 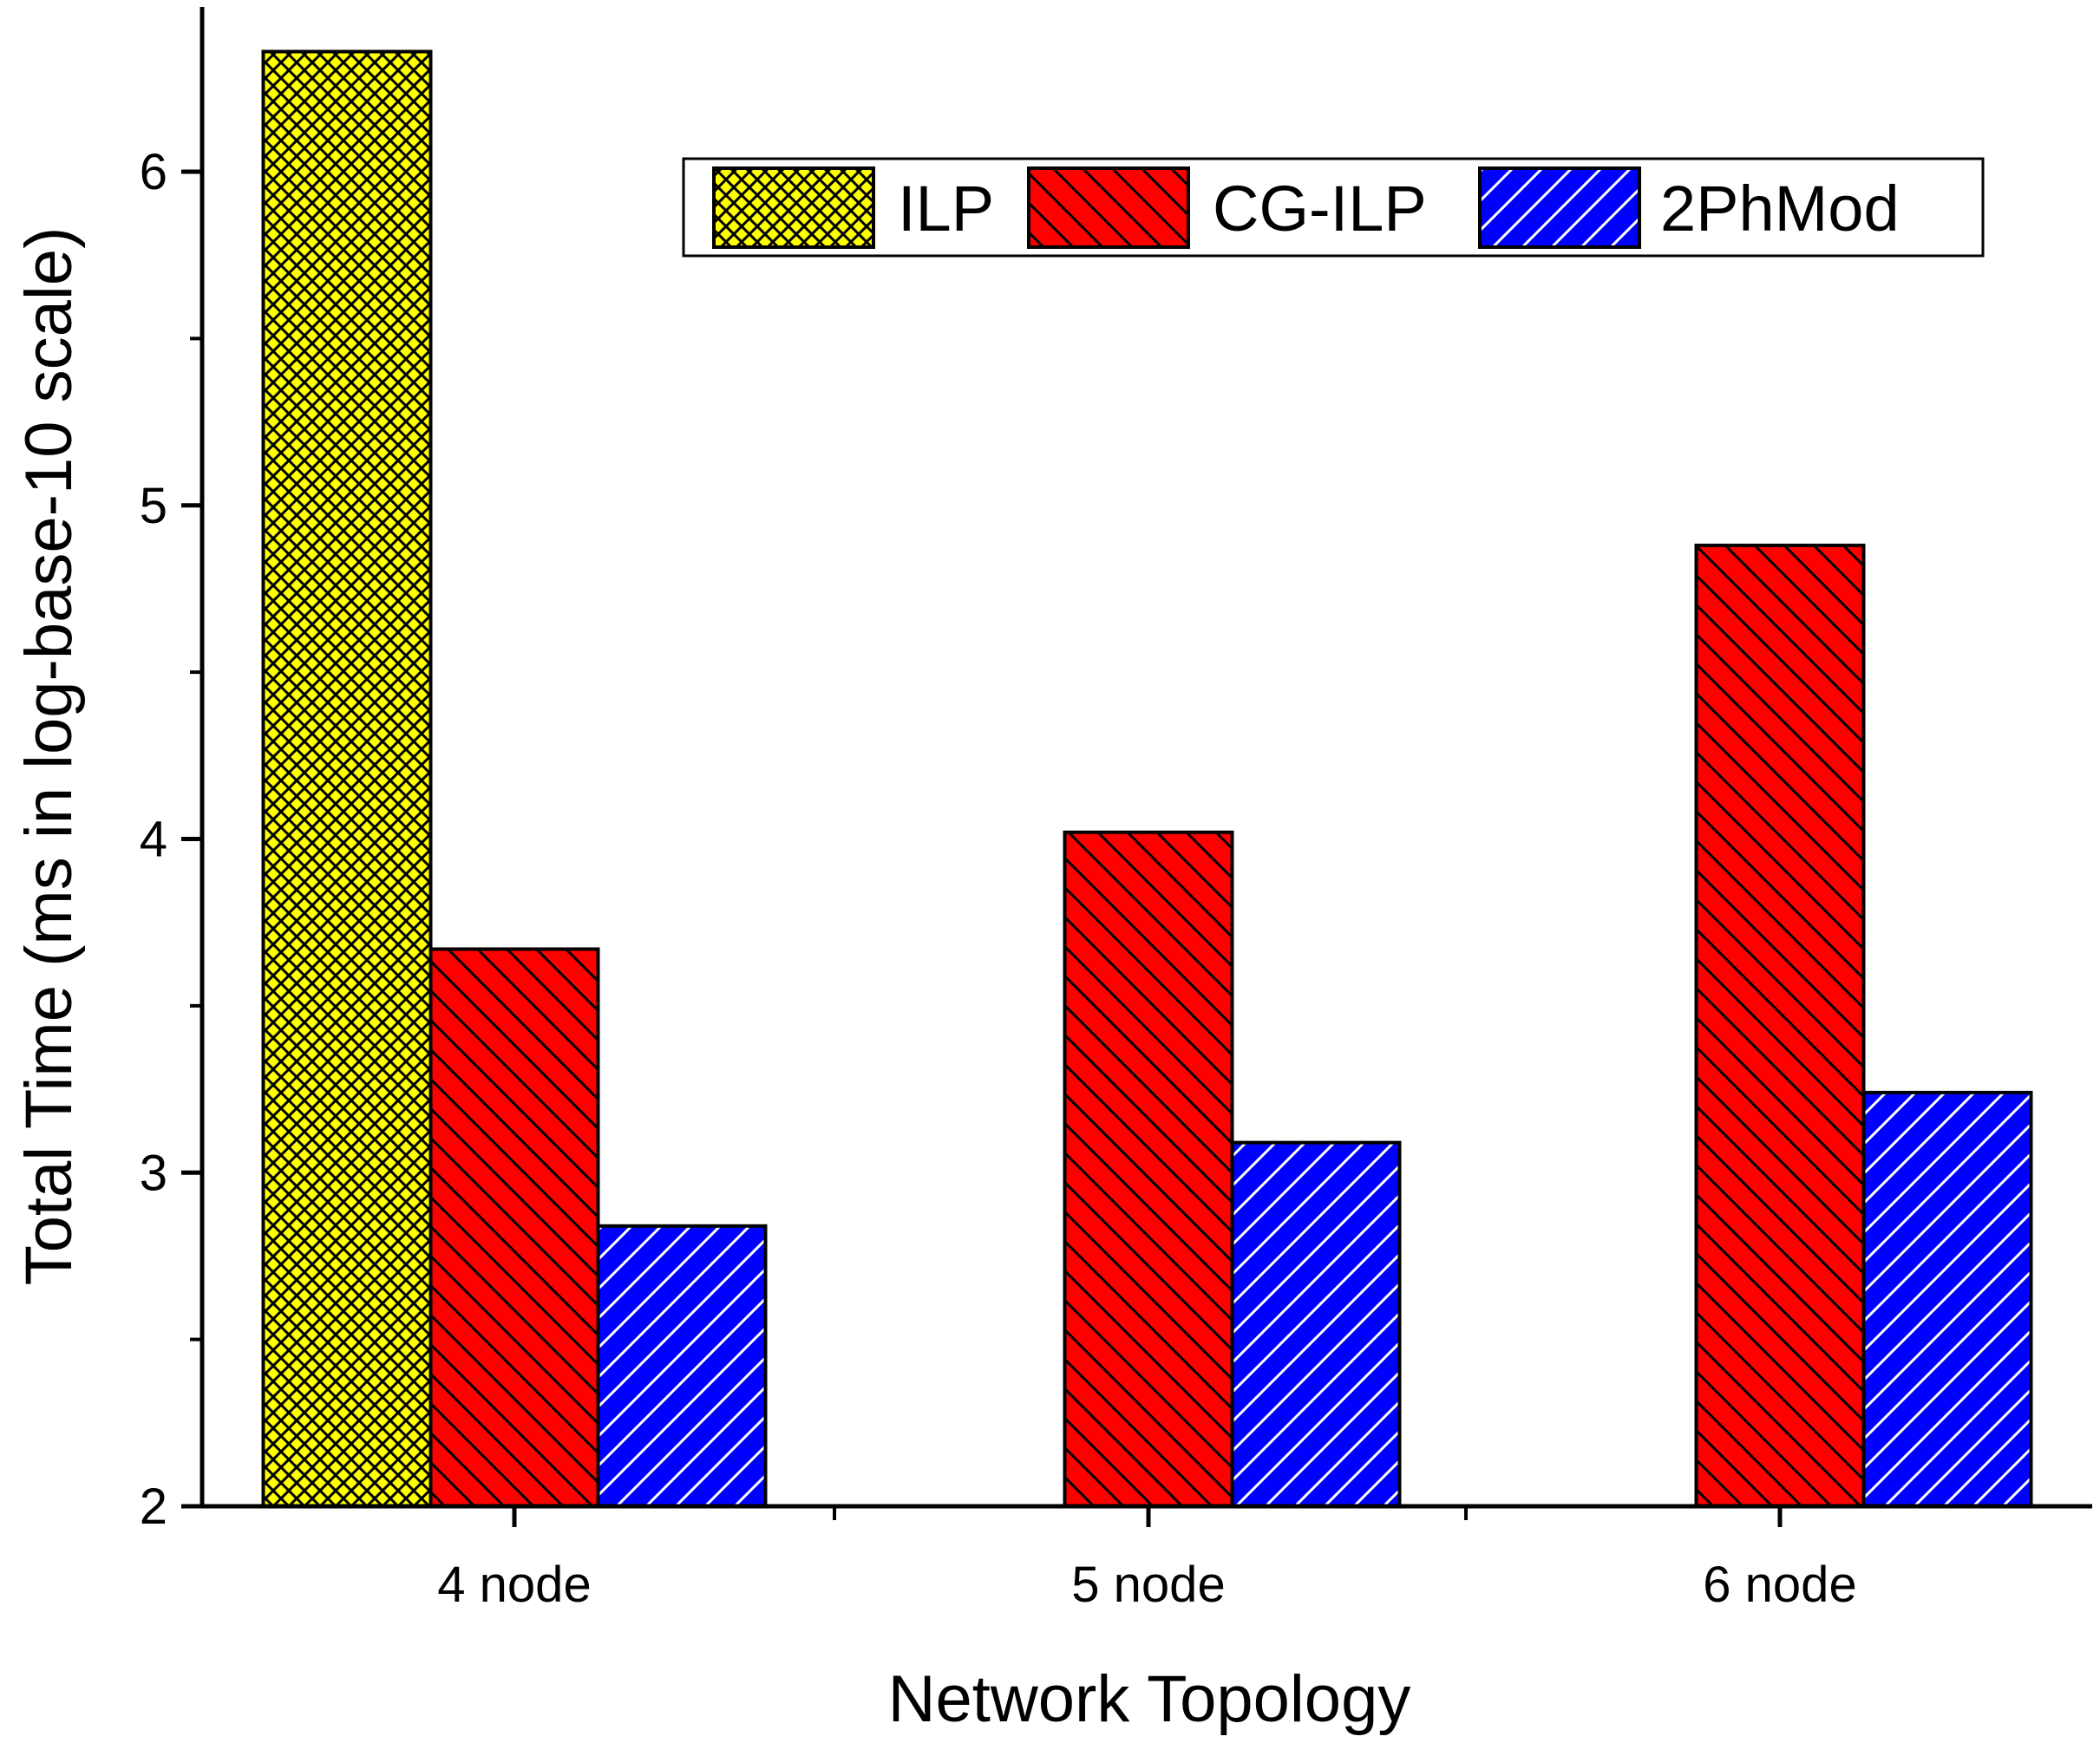 I want to click on x-tick-label-6-node: 6 node, so click(x=1779, y=1585).